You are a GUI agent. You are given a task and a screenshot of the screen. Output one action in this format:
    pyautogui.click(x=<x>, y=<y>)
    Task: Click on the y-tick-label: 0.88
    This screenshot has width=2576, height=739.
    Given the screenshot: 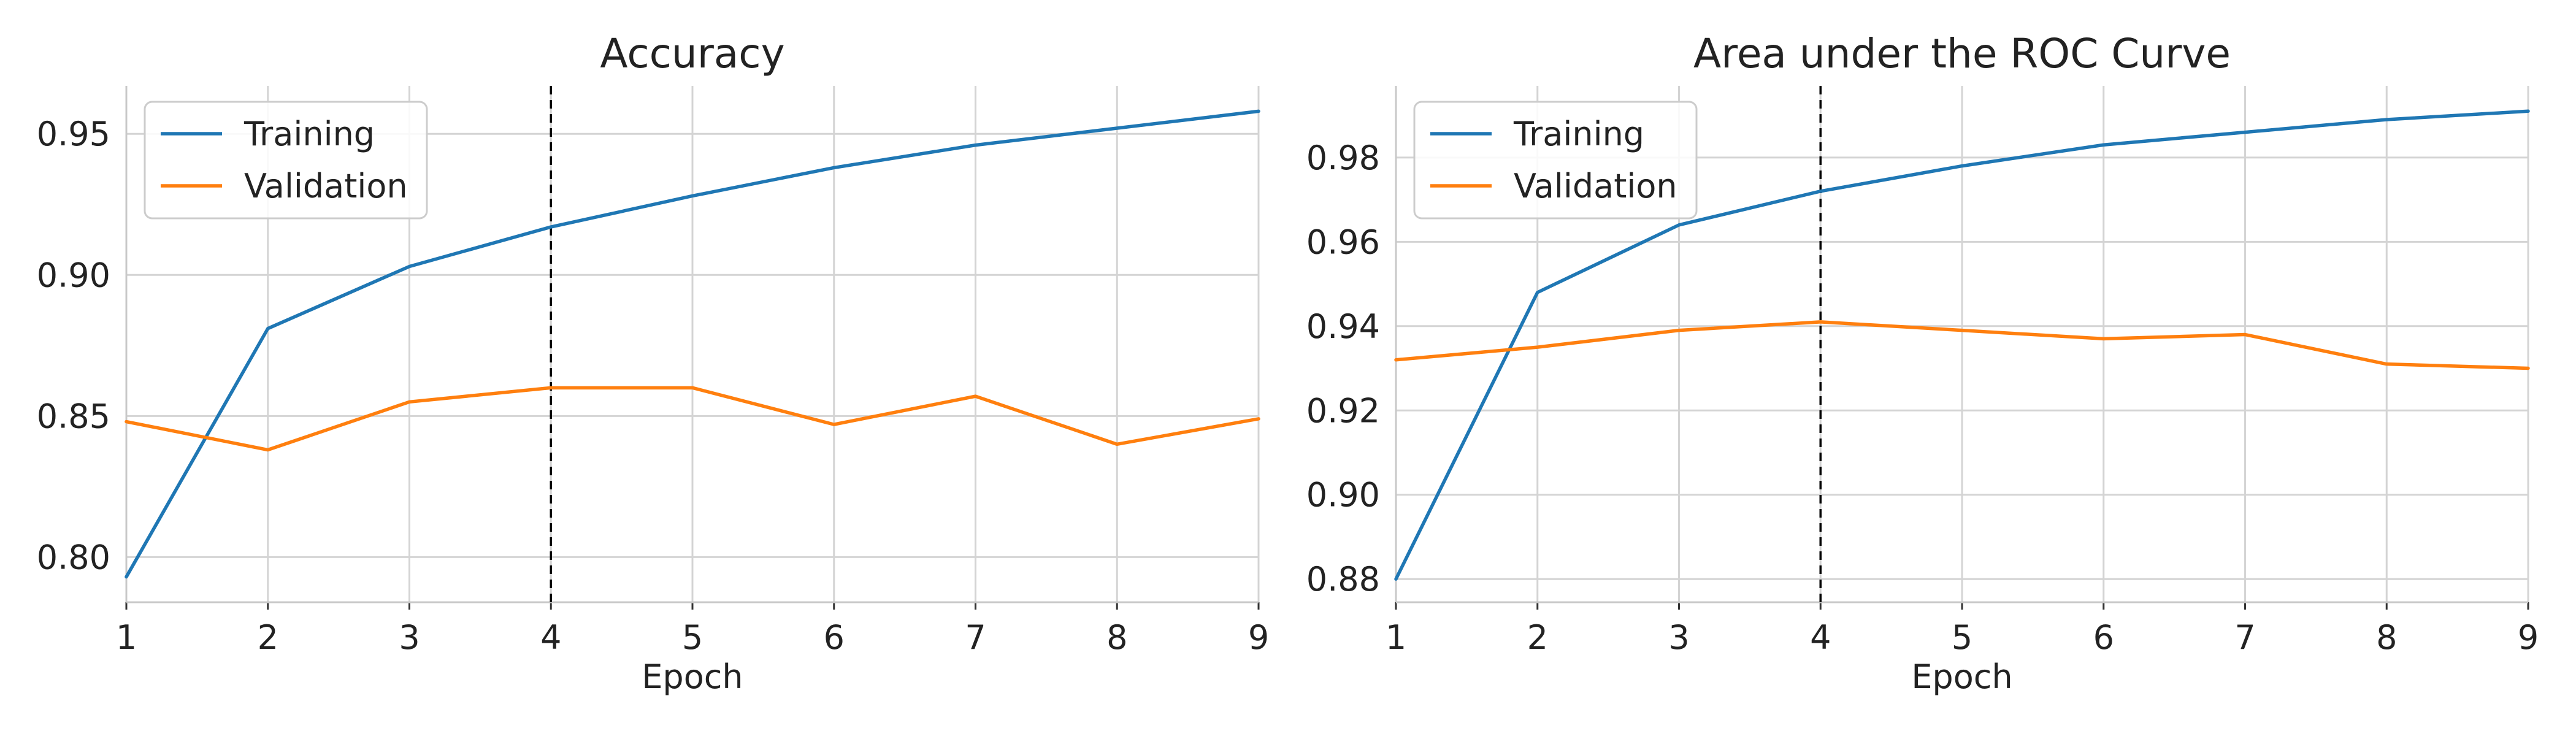 What is the action you would take?
    pyautogui.click(x=1343, y=580)
    